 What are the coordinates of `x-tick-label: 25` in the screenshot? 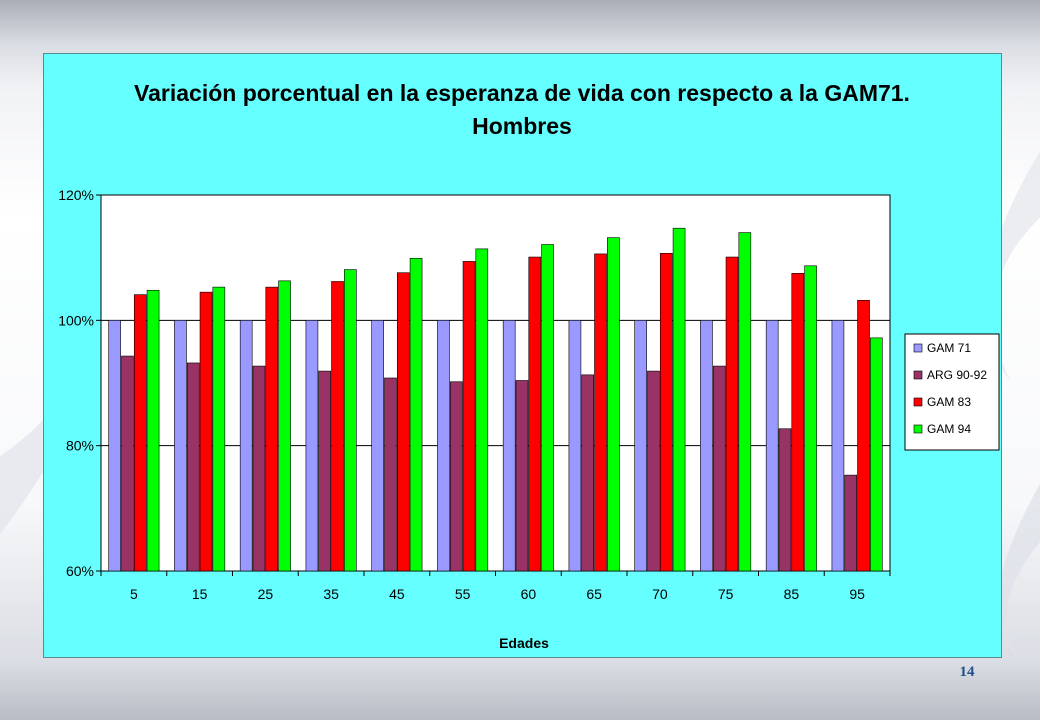 It's located at (266, 594).